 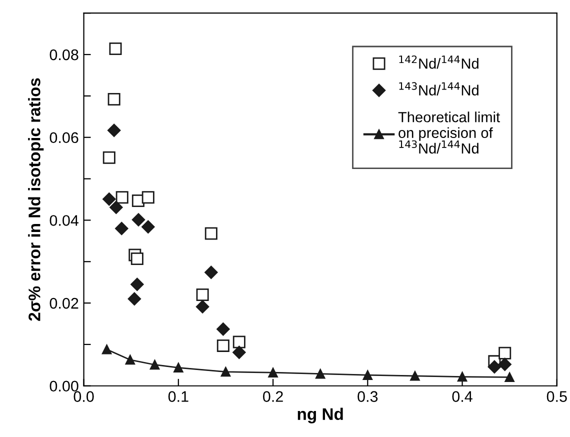 What do you see at coordinates (84, 396) in the screenshot?
I see `x-tick-label: 0.0` at bounding box center [84, 396].